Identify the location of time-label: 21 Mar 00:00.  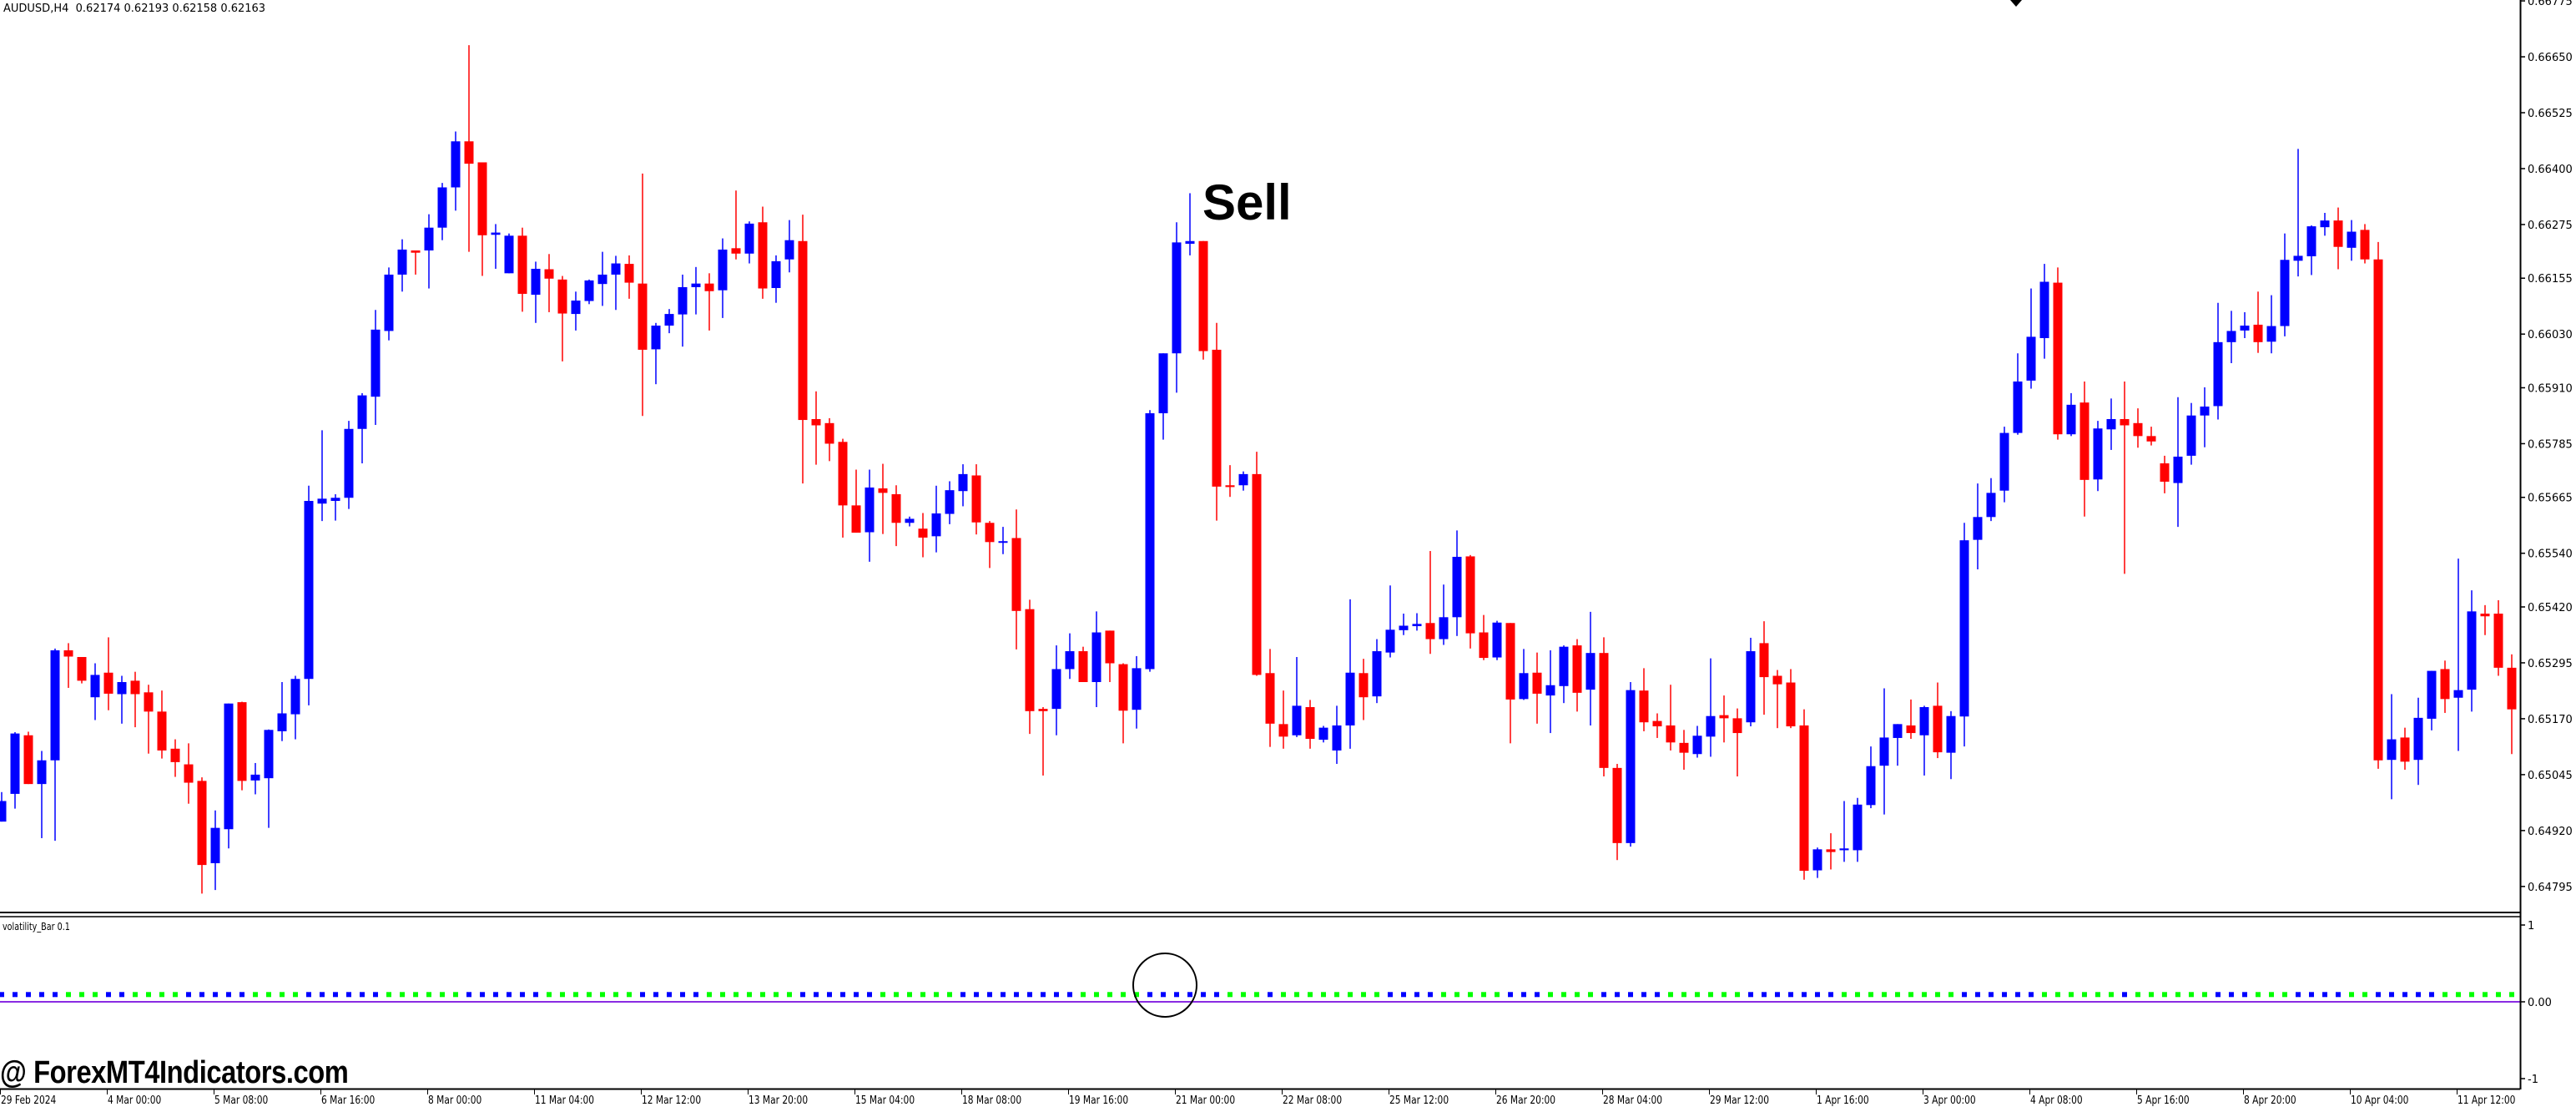
(1205, 1100).